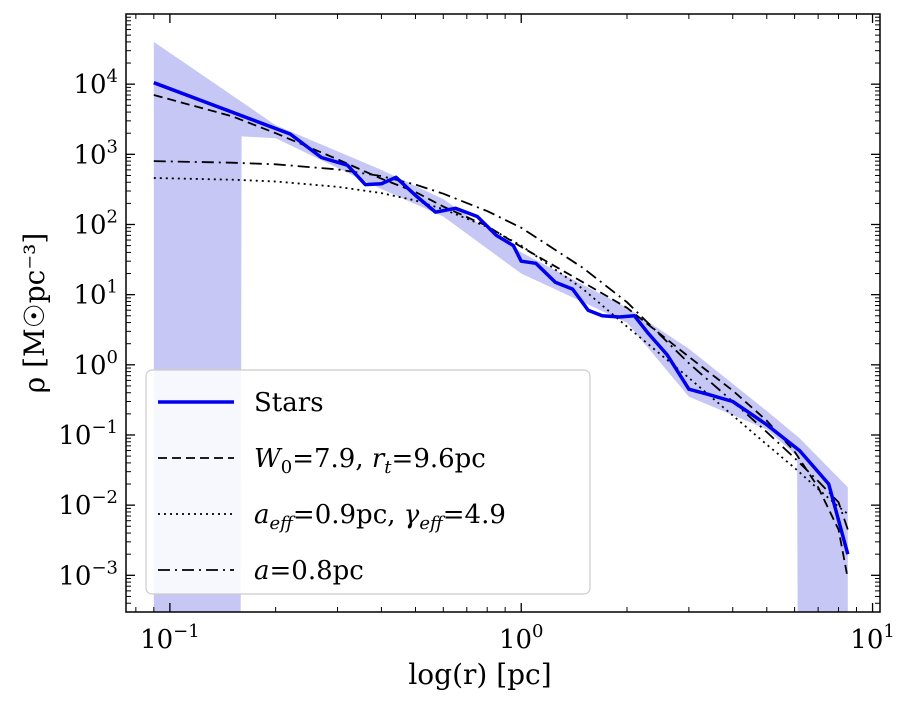  What do you see at coordinates (95, 83) in the screenshot?
I see `y-tick-label: 10⁴` at bounding box center [95, 83].